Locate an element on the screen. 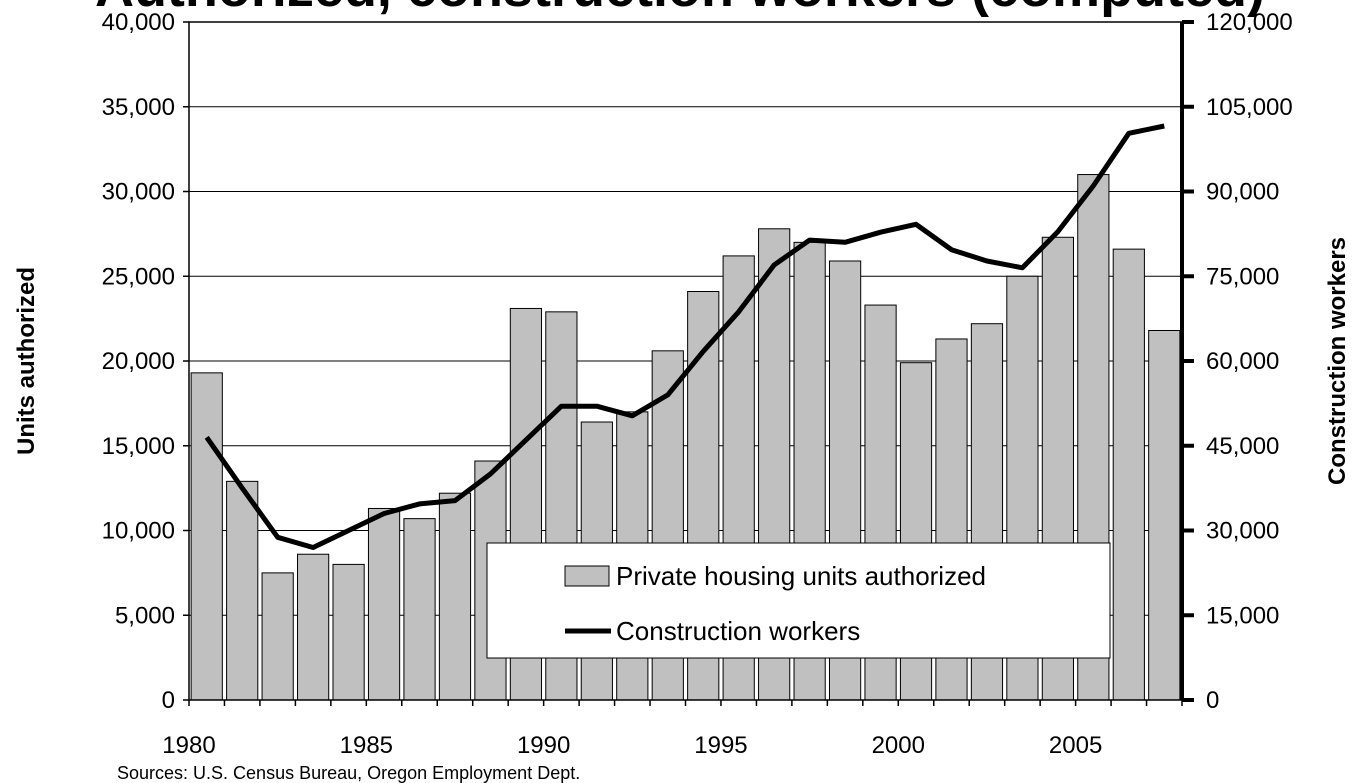 This screenshot has width=1359, height=783. x-tick-label: 1980 is located at coordinates (188, 745).